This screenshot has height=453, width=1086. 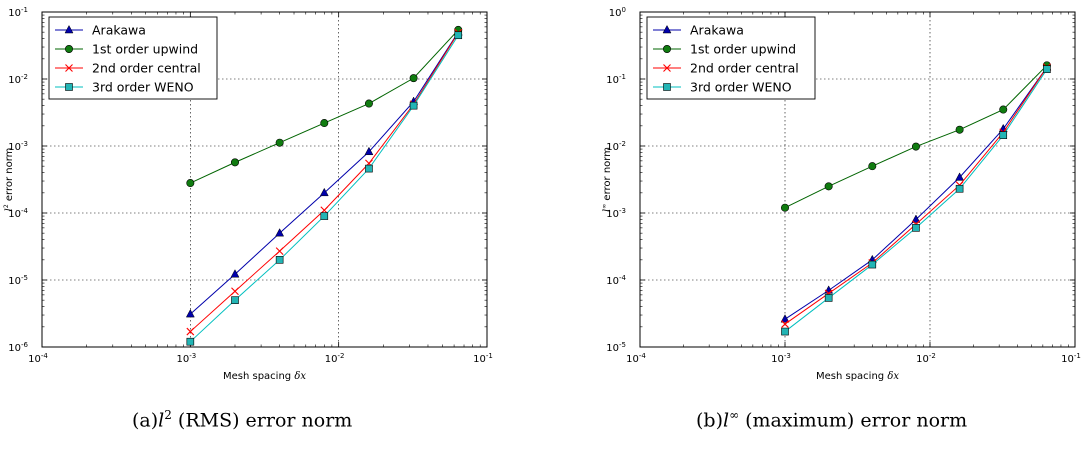 I want to click on y-tick-exponent: -3, so click(x=24, y=144).